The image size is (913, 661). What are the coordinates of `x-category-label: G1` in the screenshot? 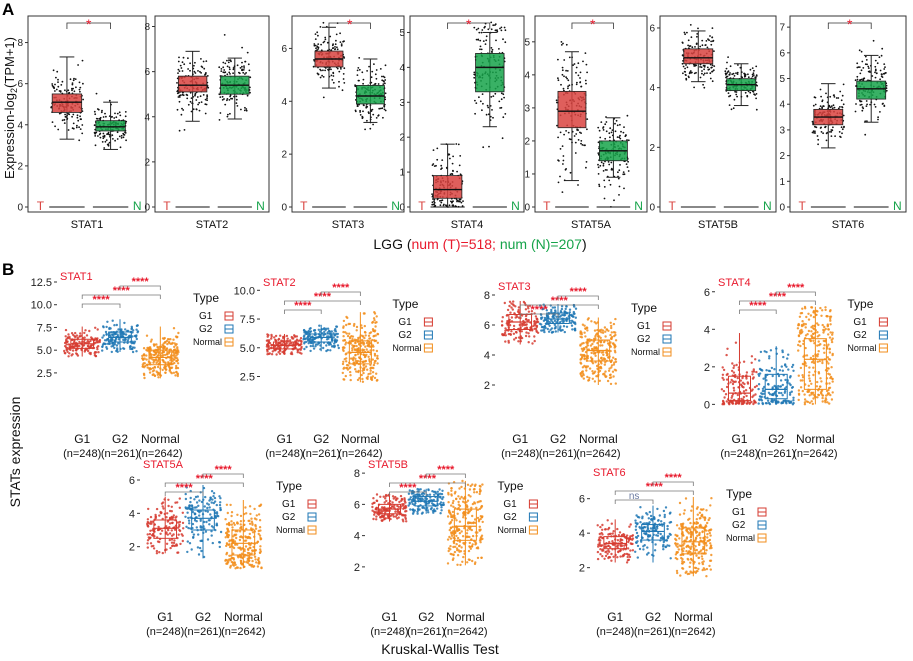 It's located at (82, 439).